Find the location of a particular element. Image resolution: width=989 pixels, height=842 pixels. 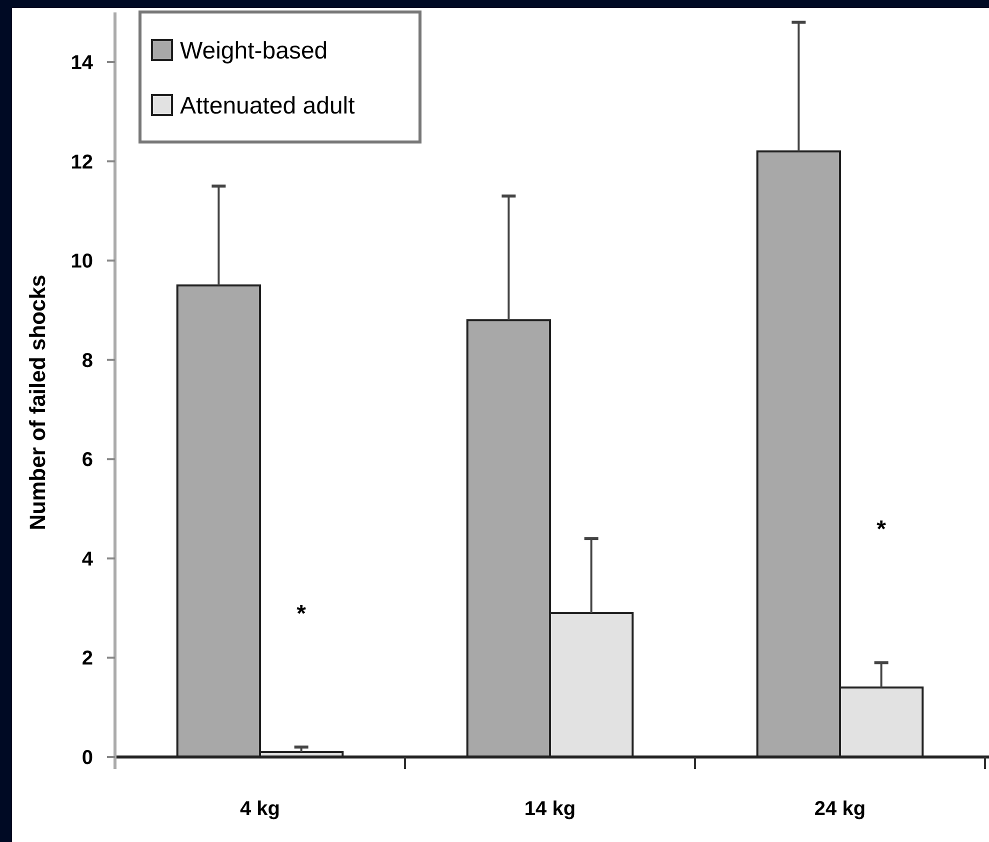

y-tick-label: 0 is located at coordinates (87, 758).